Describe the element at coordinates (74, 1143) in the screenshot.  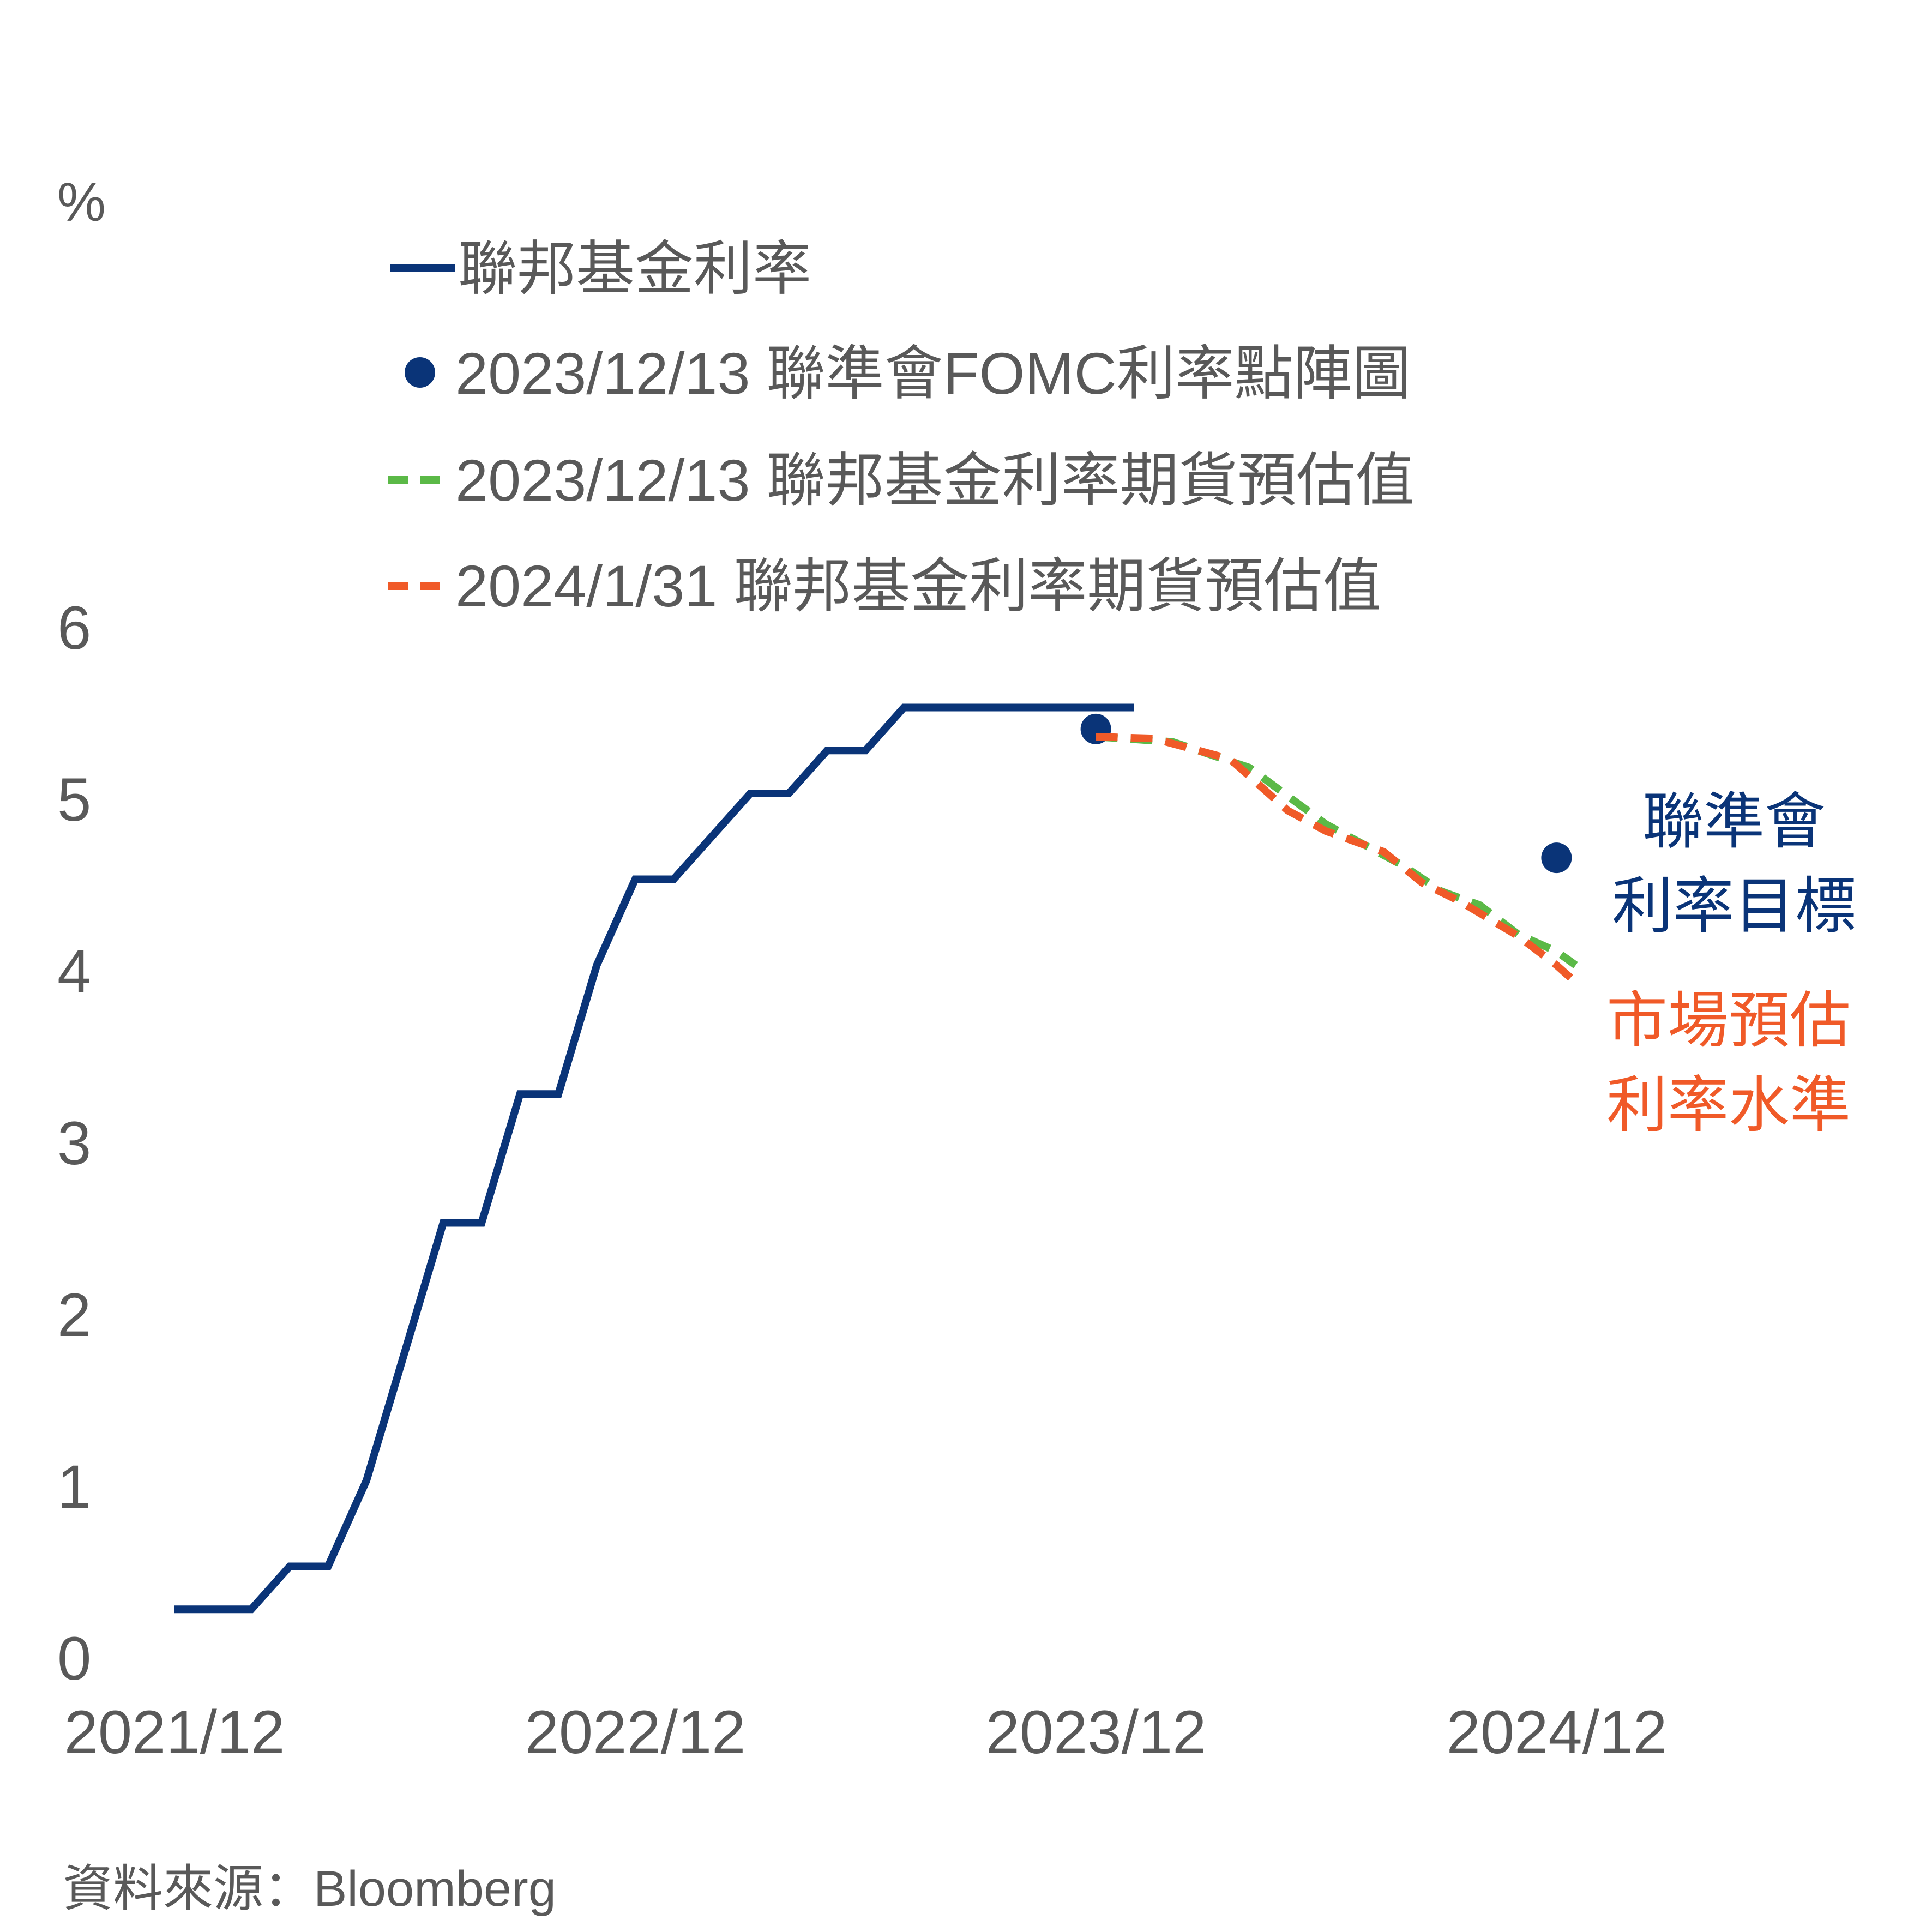
I see `y-tick-3: 3` at that location.